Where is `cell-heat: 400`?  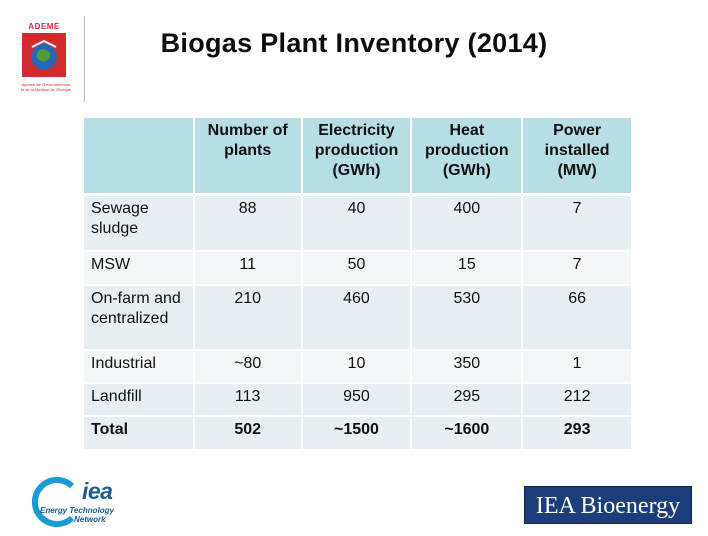
cell-heat: 400 is located at coordinates (467, 223).